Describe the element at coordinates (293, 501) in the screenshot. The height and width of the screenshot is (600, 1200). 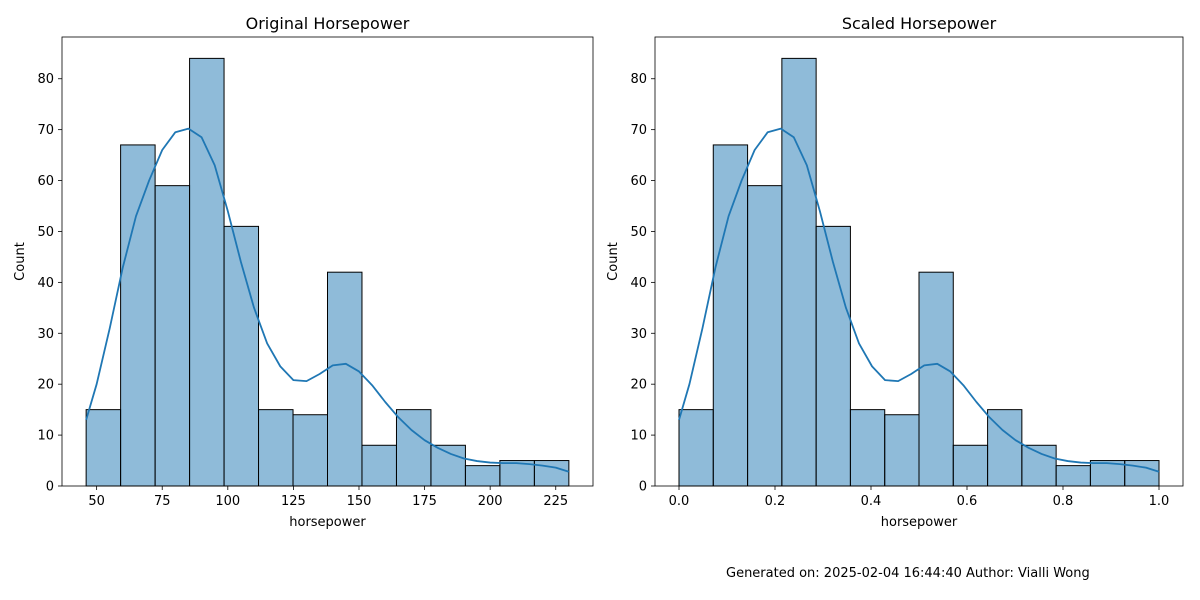
I see `x-tick-label: 125` at that location.